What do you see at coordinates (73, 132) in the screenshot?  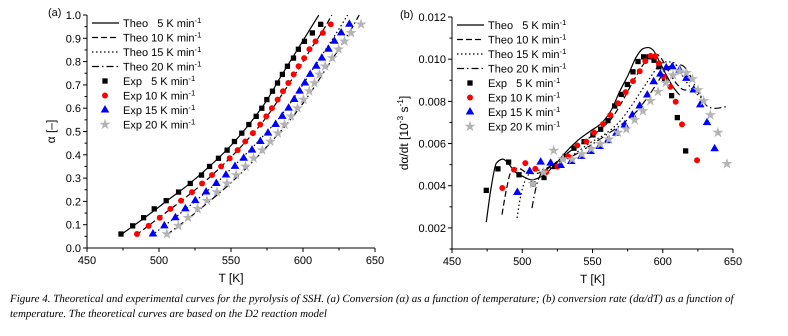 I see `y-tick-label: 0.5` at bounding box center [73, 132].